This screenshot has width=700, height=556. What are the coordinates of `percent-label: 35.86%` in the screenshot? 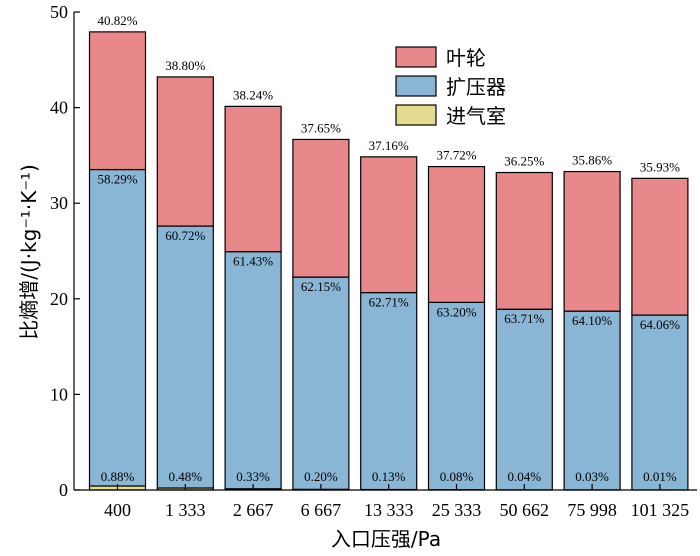 It's located at (592, 160).